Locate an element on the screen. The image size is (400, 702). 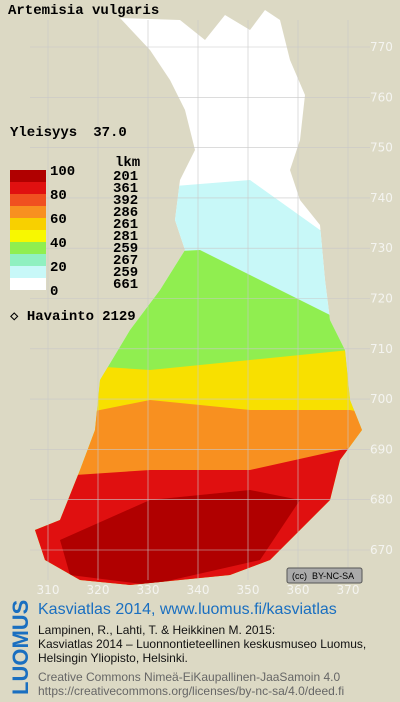
legend-count: 361 is located at coordinates (125, 189).